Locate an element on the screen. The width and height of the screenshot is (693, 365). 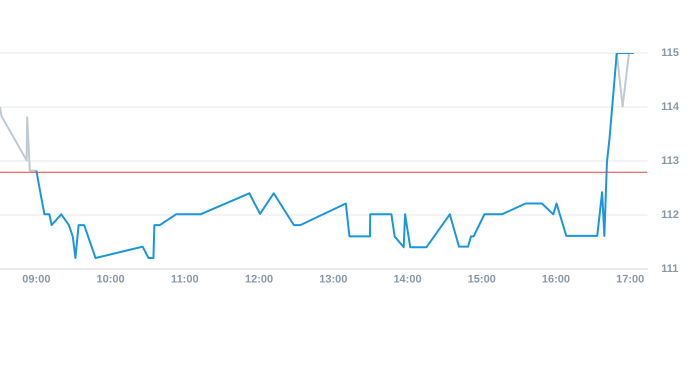
y-tick-label: 112 is located at coordinates (670, 214).